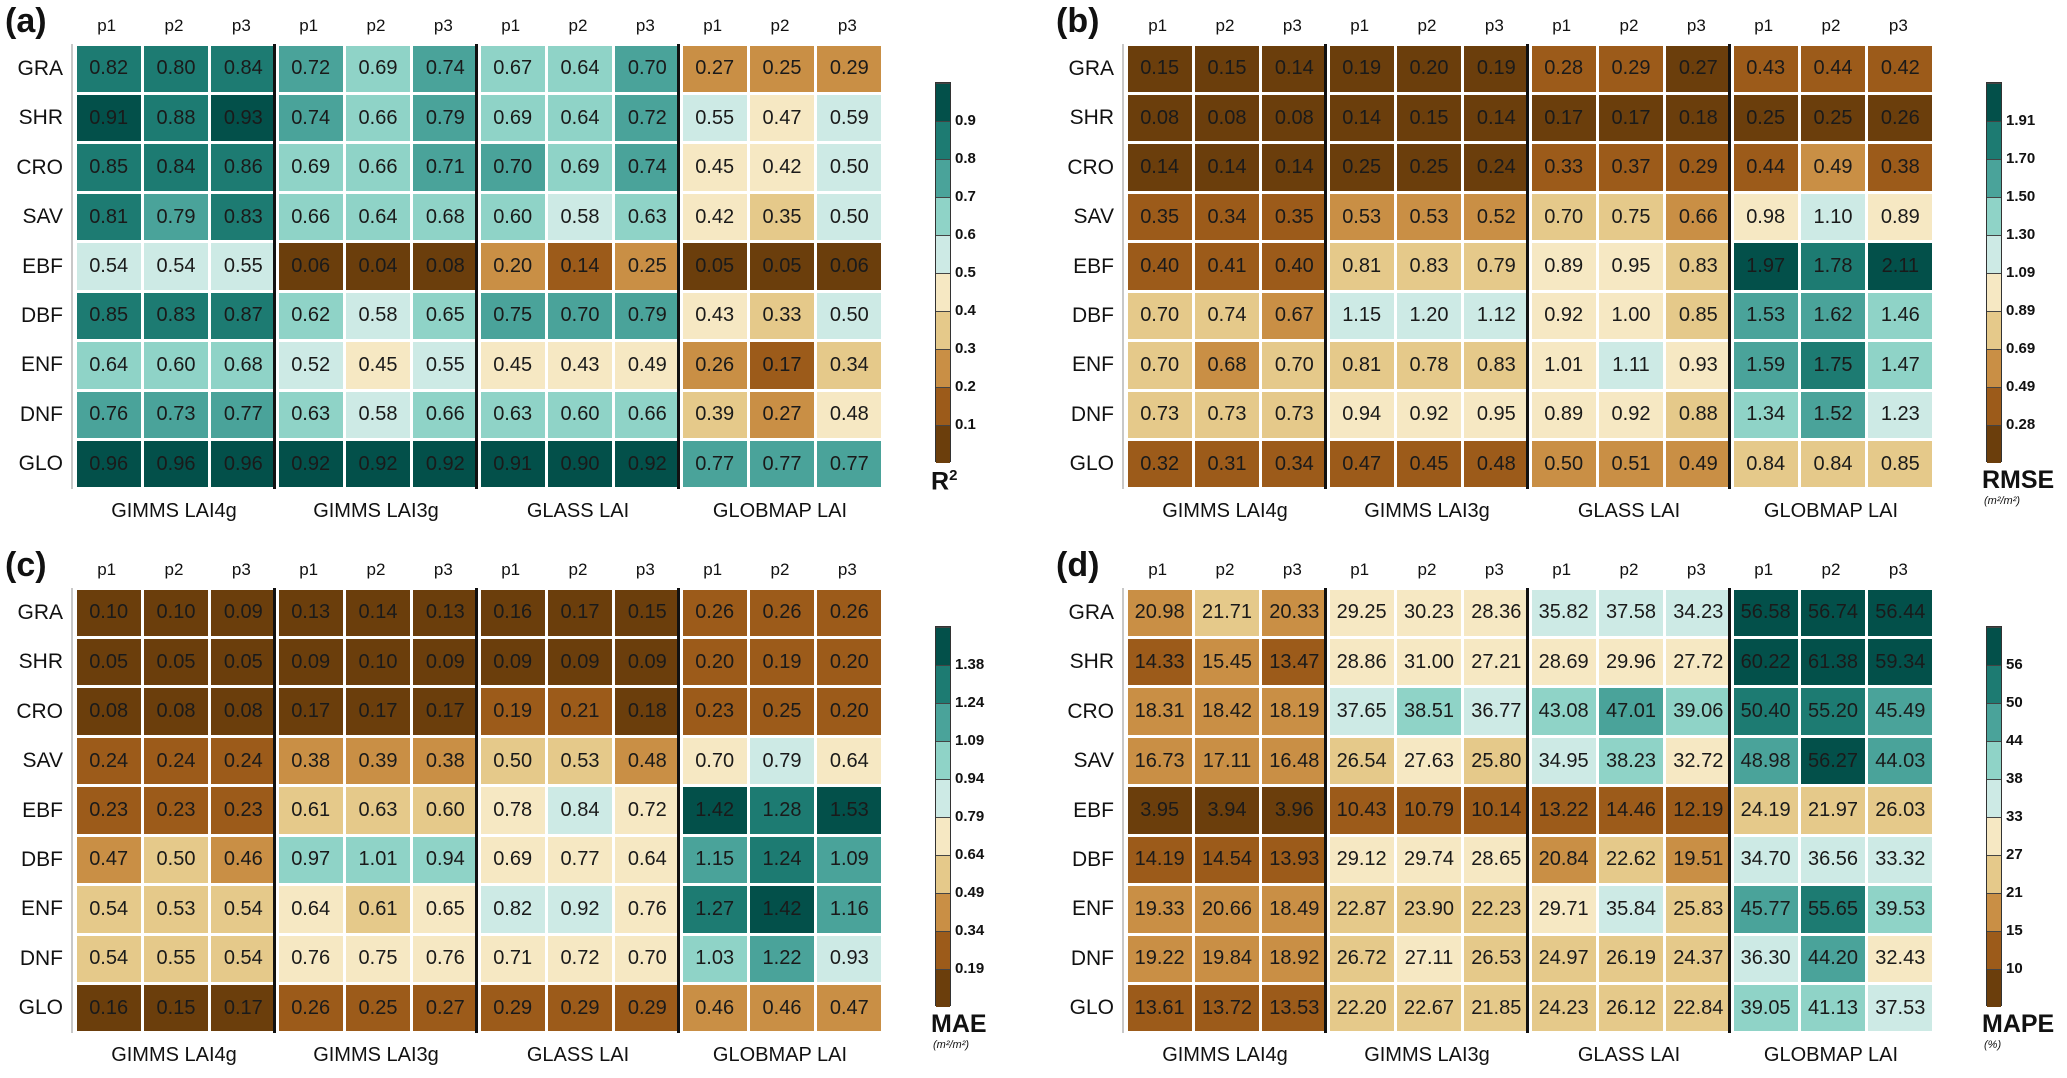 Image resolution: width=2067 pixels, height=1078 pixels. What do you see at coordinates (1227, 761) in the screenshot?
I see `heatmap-cell: 17.11` at bounding box center [1227, 761].